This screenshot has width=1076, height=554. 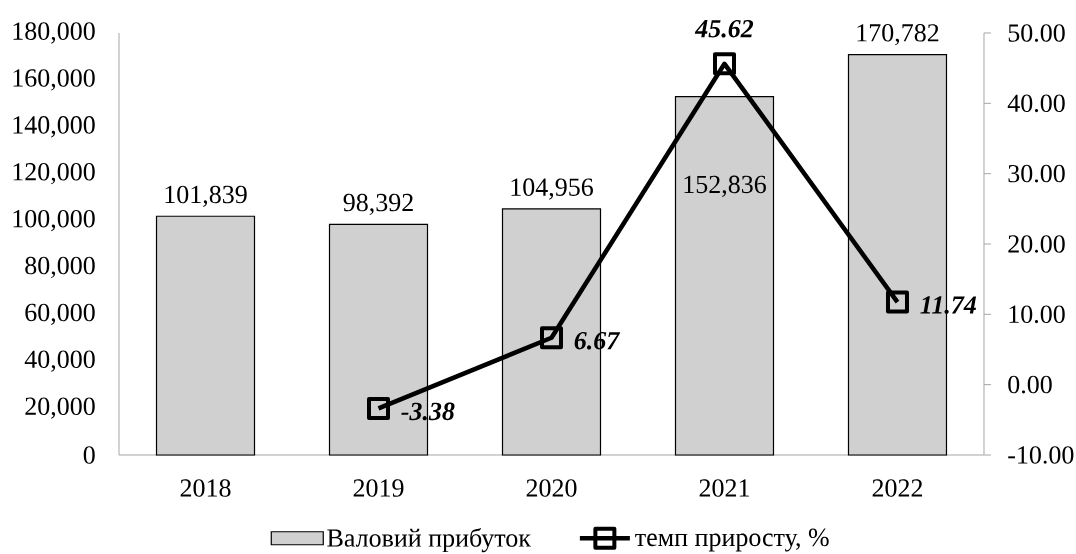 What do you see at coordinates (724, 28) in the screenshot?
I see `data-label: 45.62` at bounding box center [724, 28].